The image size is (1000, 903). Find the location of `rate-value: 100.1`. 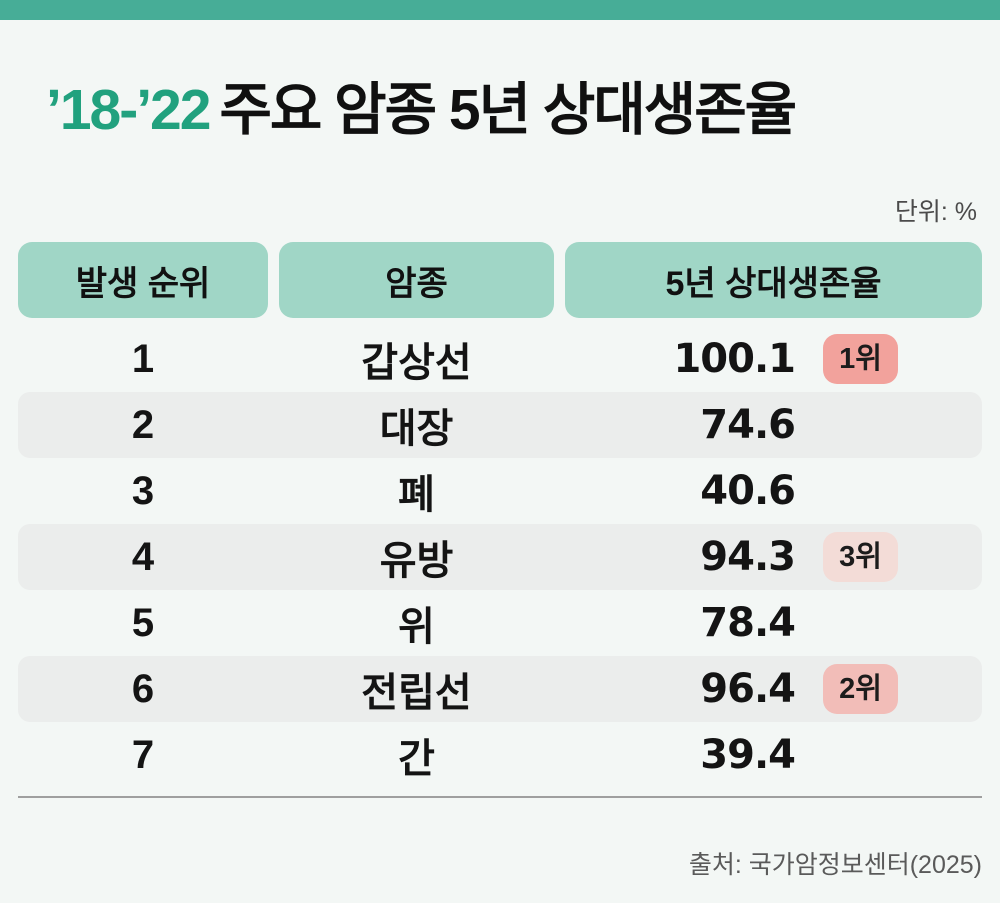

rate-value: 100.1 is located at coordinates (734, 359).